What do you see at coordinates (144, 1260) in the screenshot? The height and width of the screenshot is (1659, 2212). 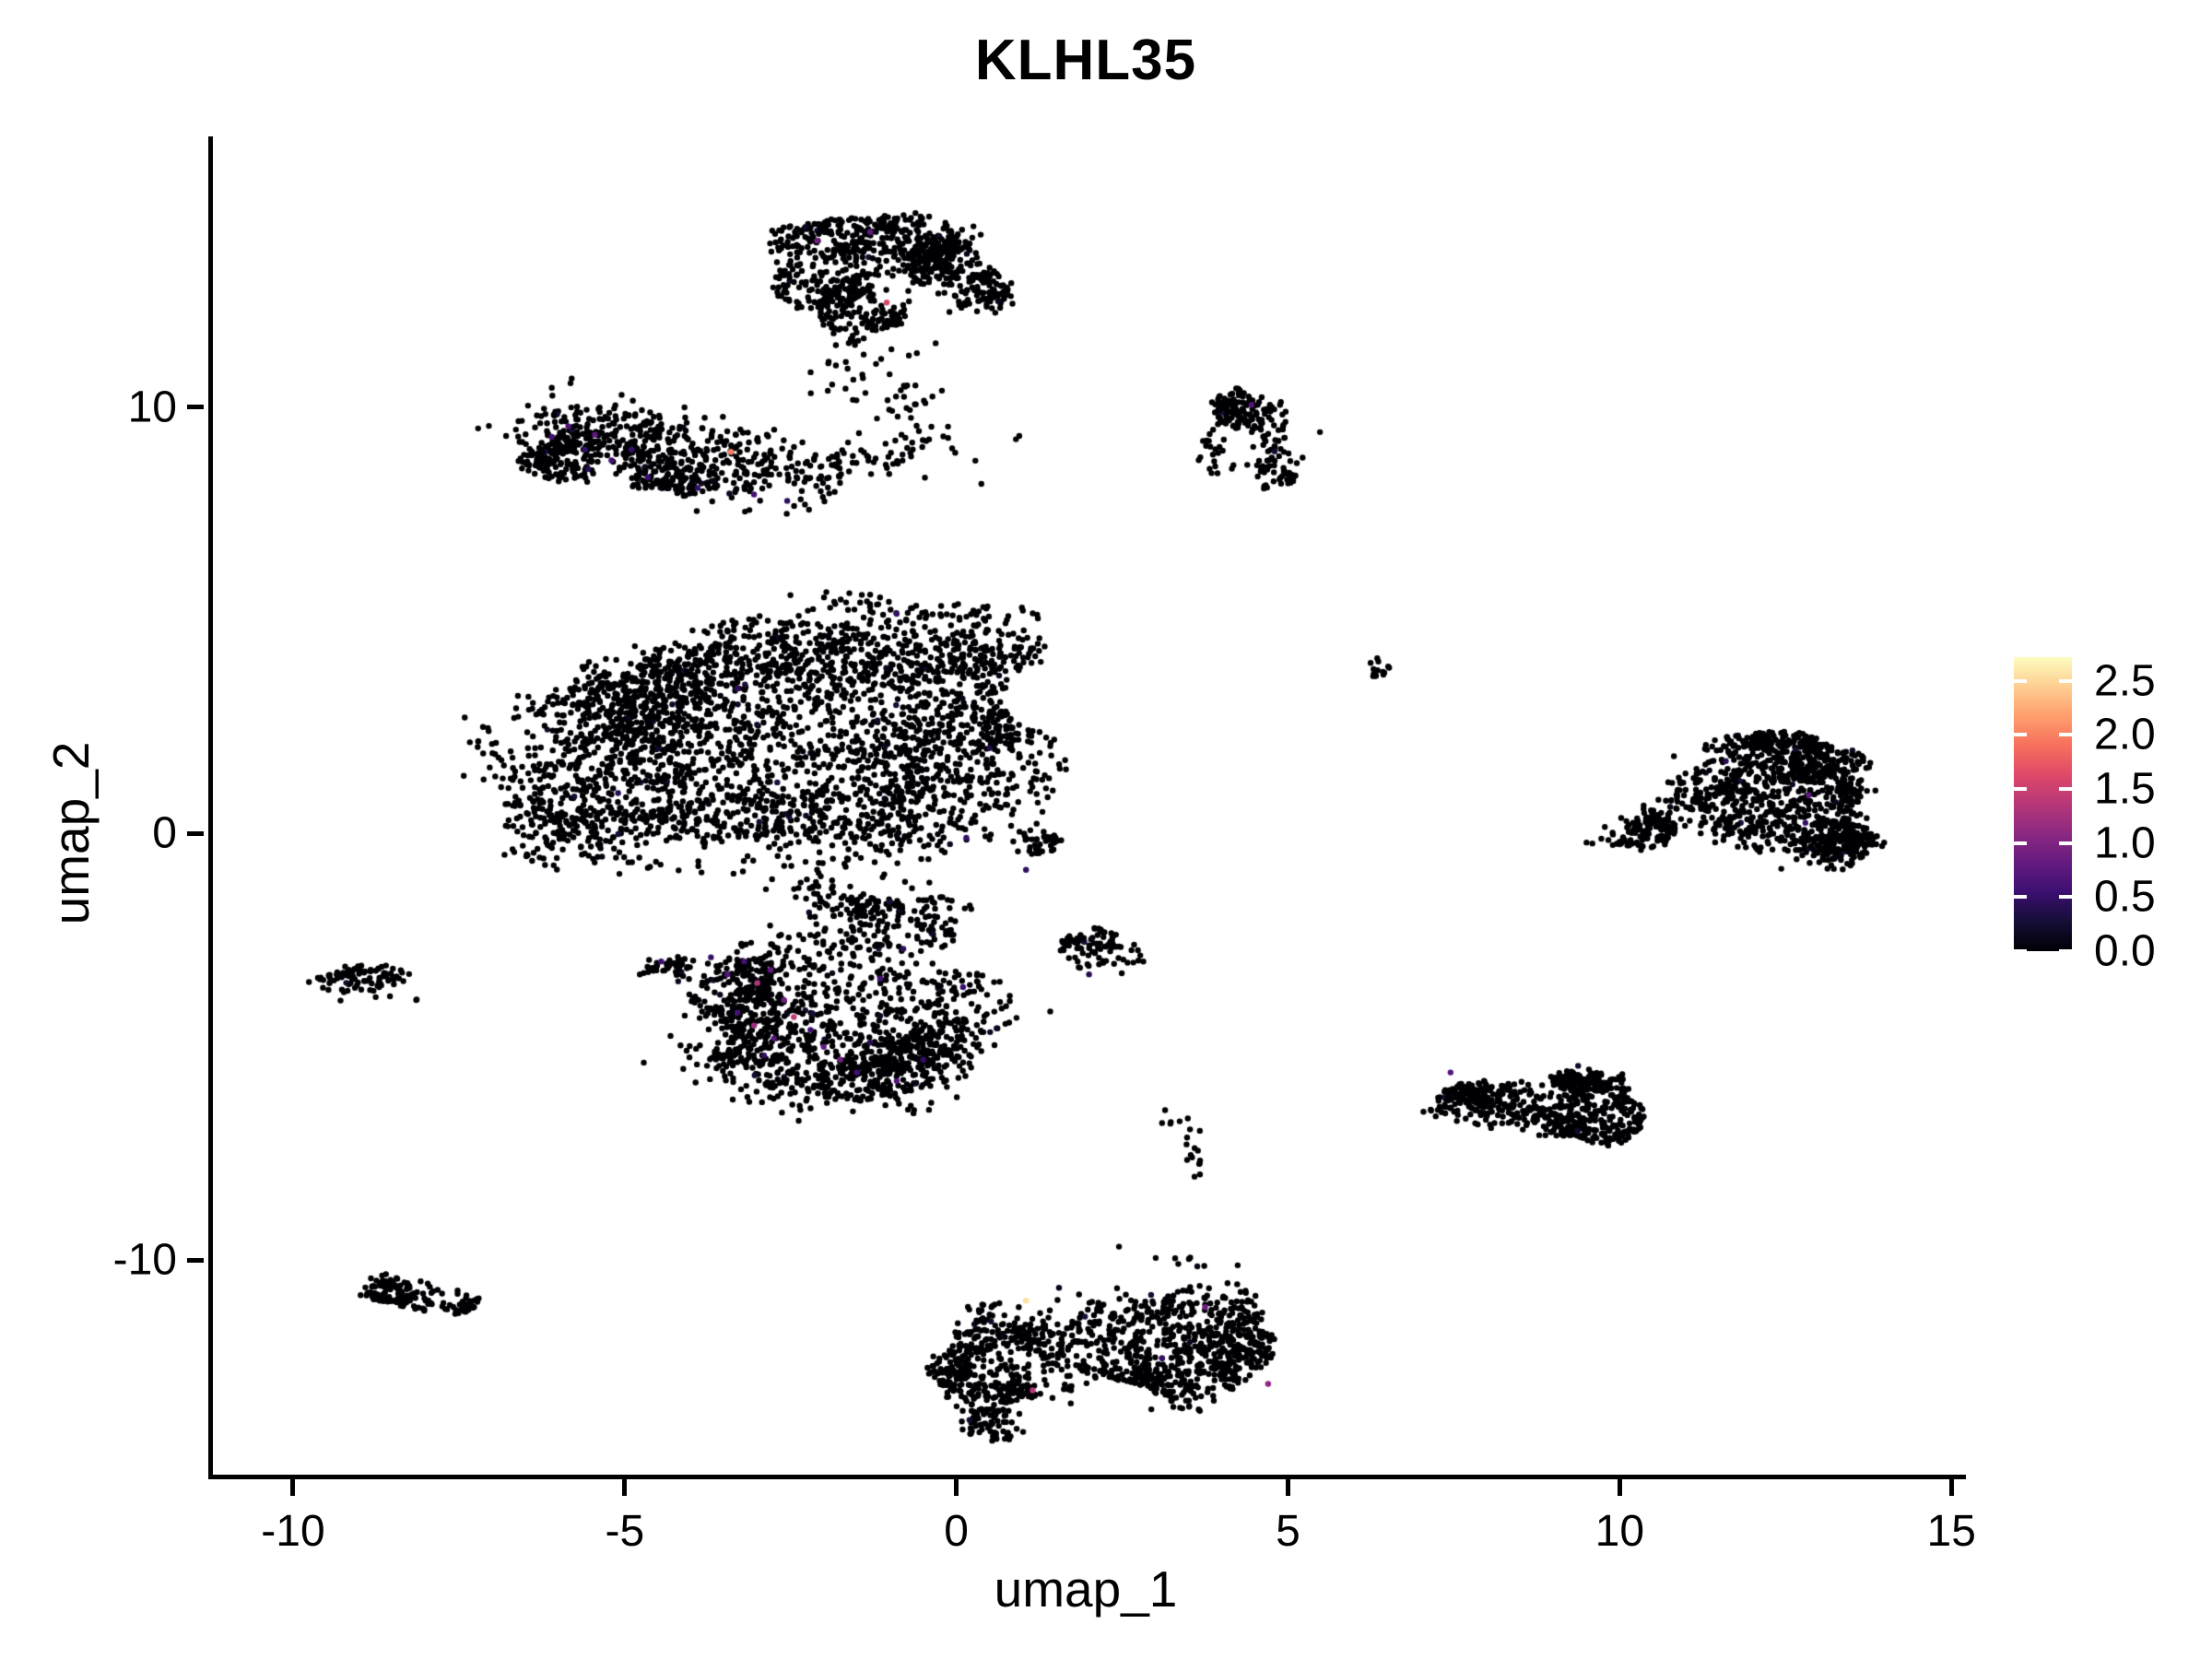 I see `y-tick-label: -10` at bounding box center [144, 1260].